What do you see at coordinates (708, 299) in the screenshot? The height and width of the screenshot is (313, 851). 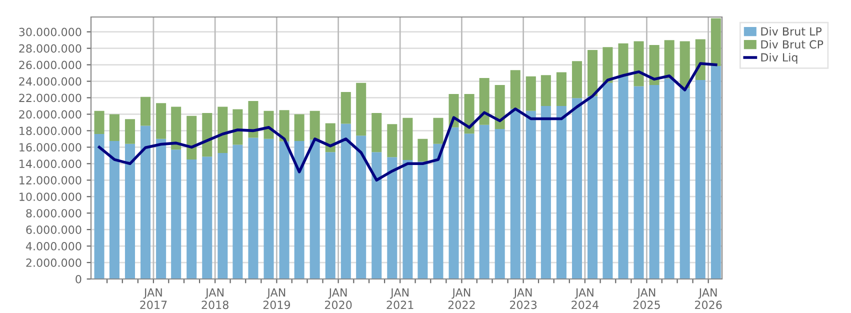 I see `x-tick-label: JAN 2026` at bounding box center [708, 299].